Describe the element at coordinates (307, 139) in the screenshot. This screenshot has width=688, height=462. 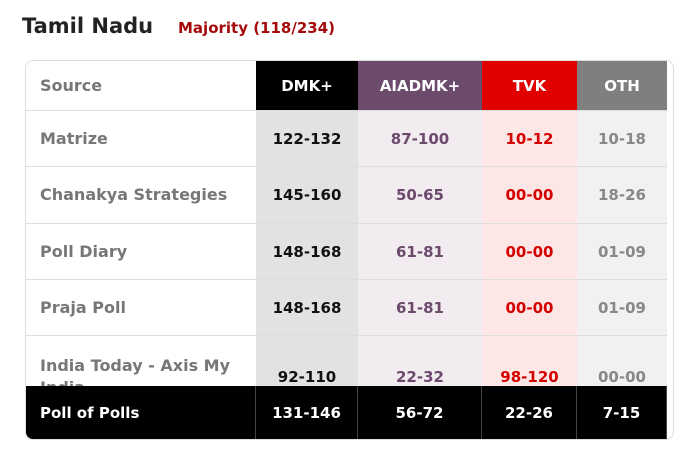
I see `cell: 122-132` at that location.